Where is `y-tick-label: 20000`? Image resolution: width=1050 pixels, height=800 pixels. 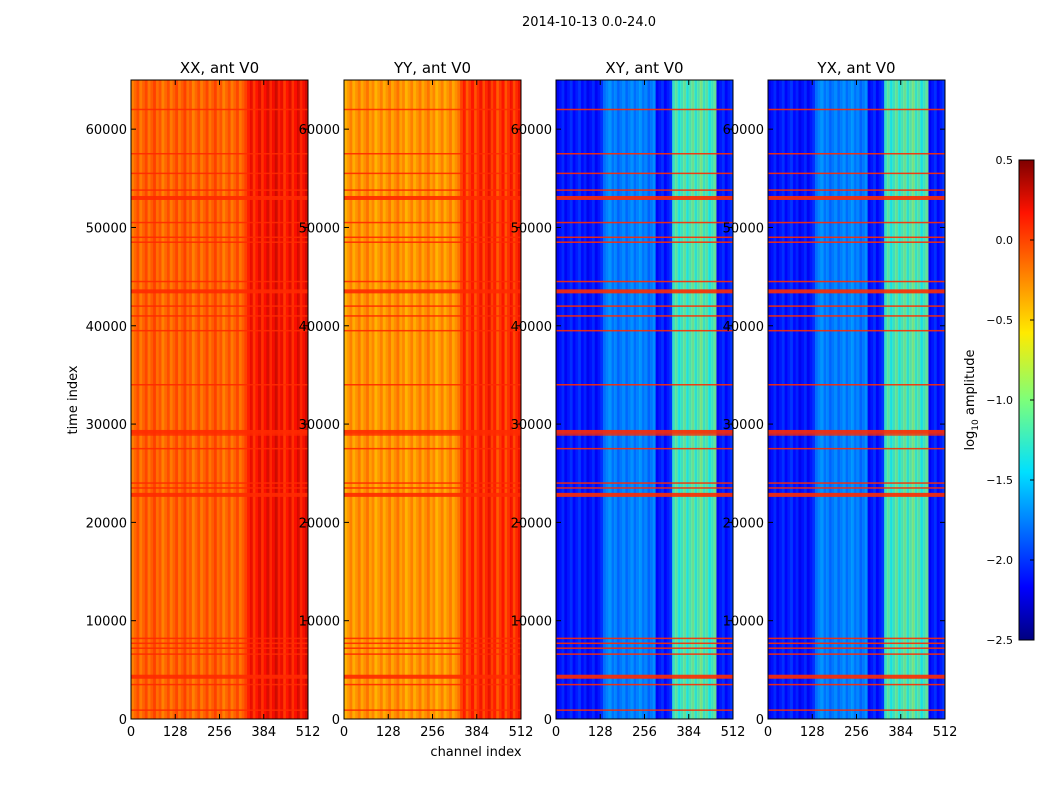 y-tick-label: 20000 is located at coordinates (106, 523).